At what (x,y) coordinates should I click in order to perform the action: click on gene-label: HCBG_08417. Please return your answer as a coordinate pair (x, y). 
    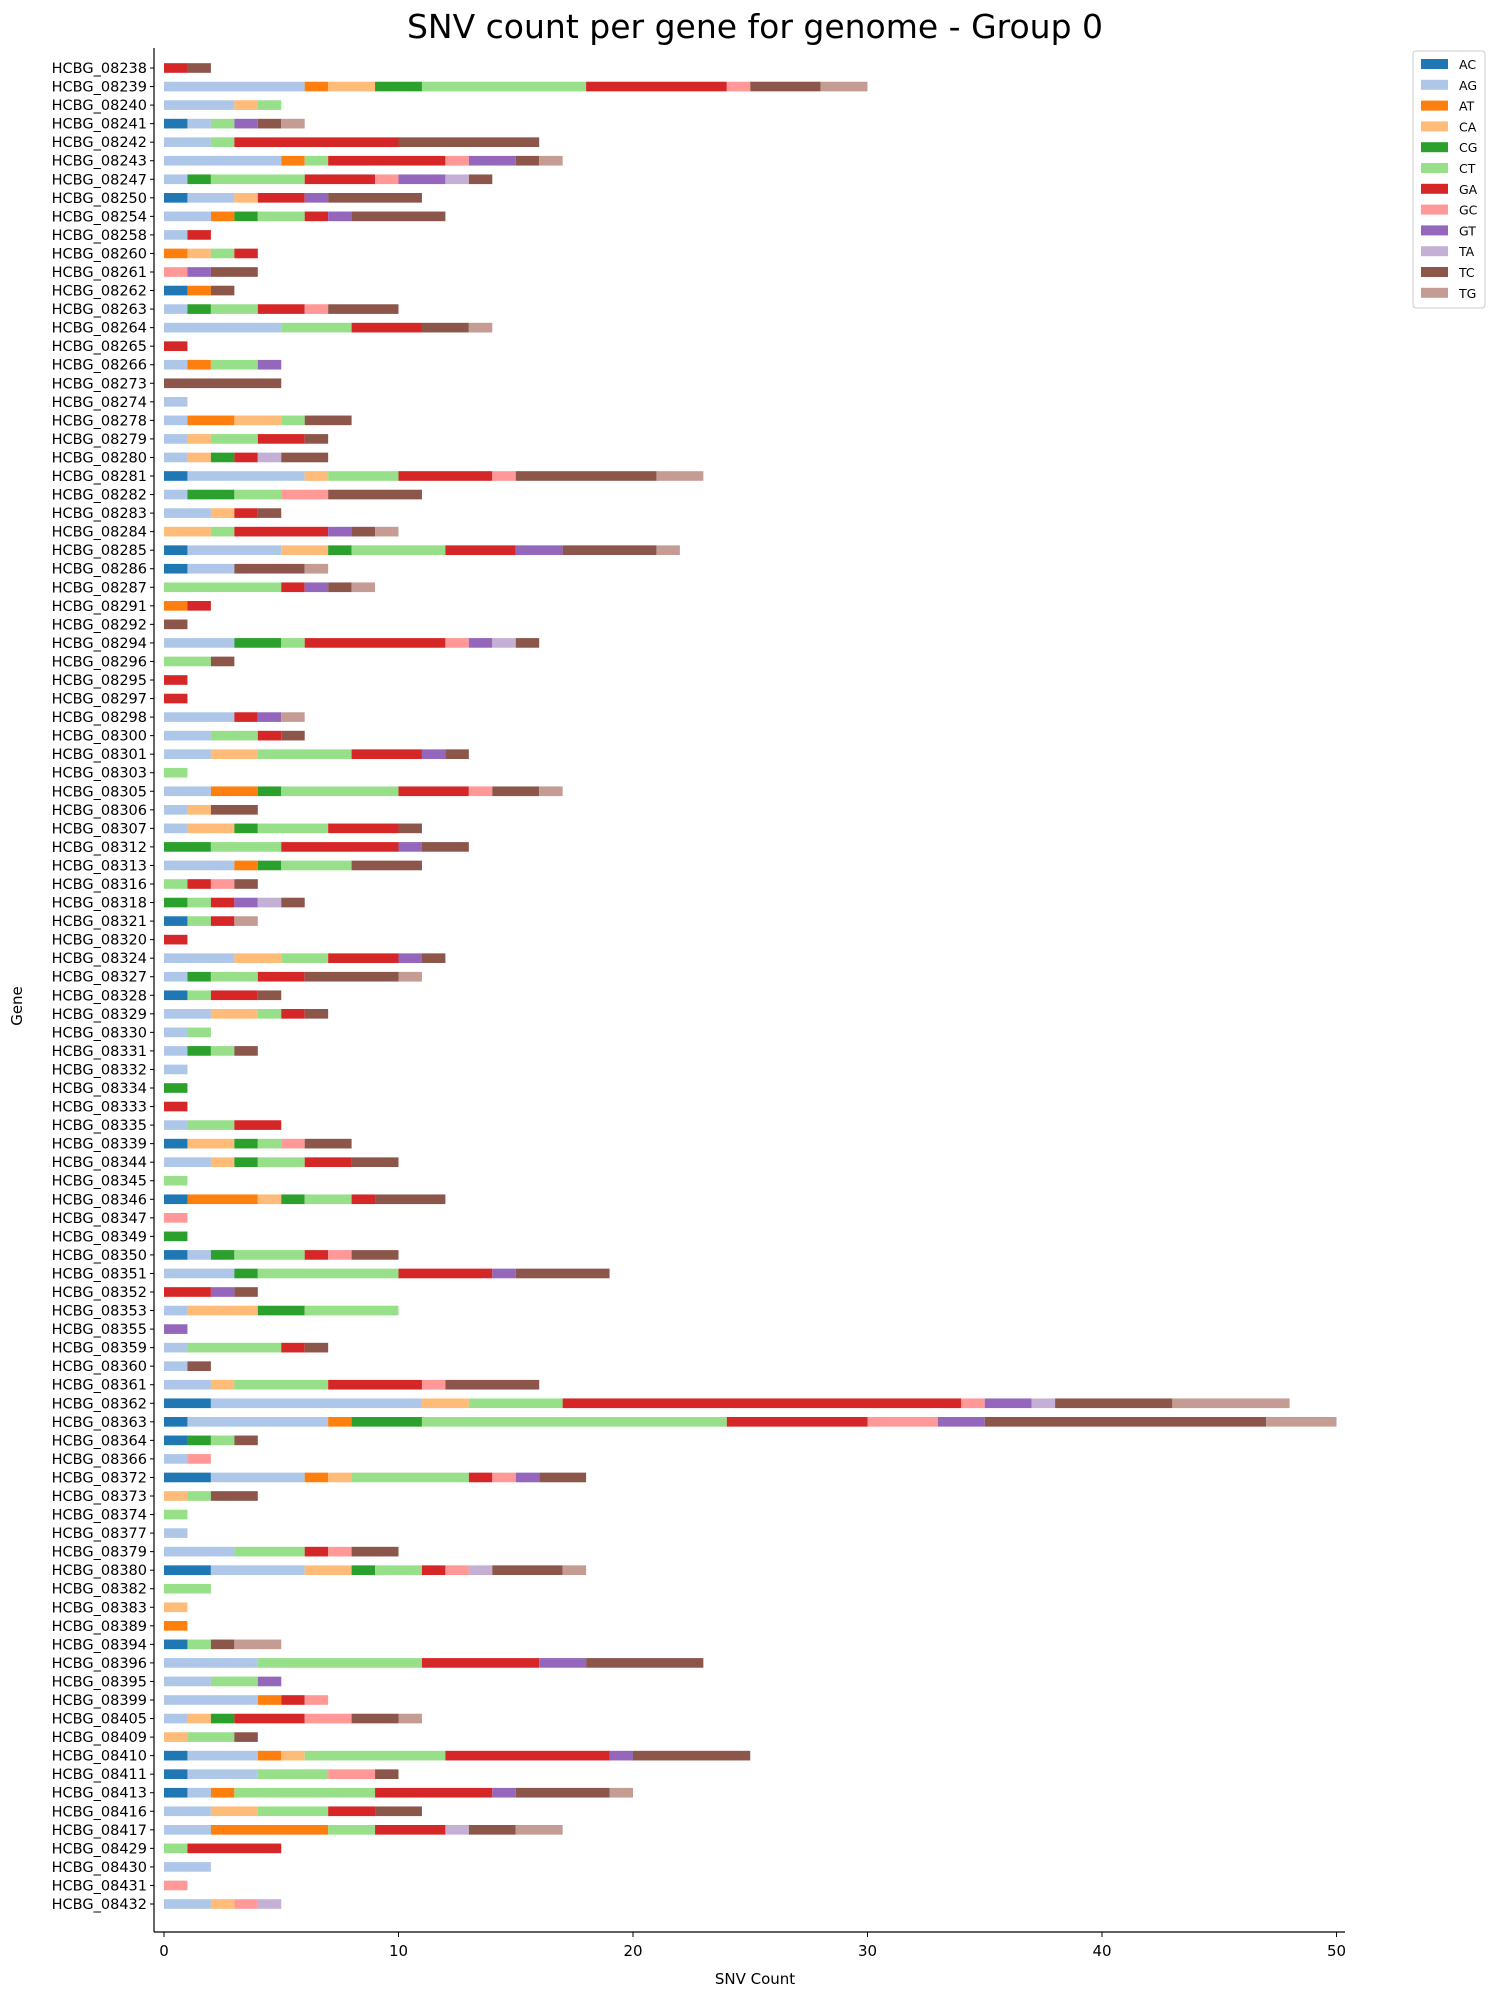
    Looking at the image, I should click on (99, 1831).